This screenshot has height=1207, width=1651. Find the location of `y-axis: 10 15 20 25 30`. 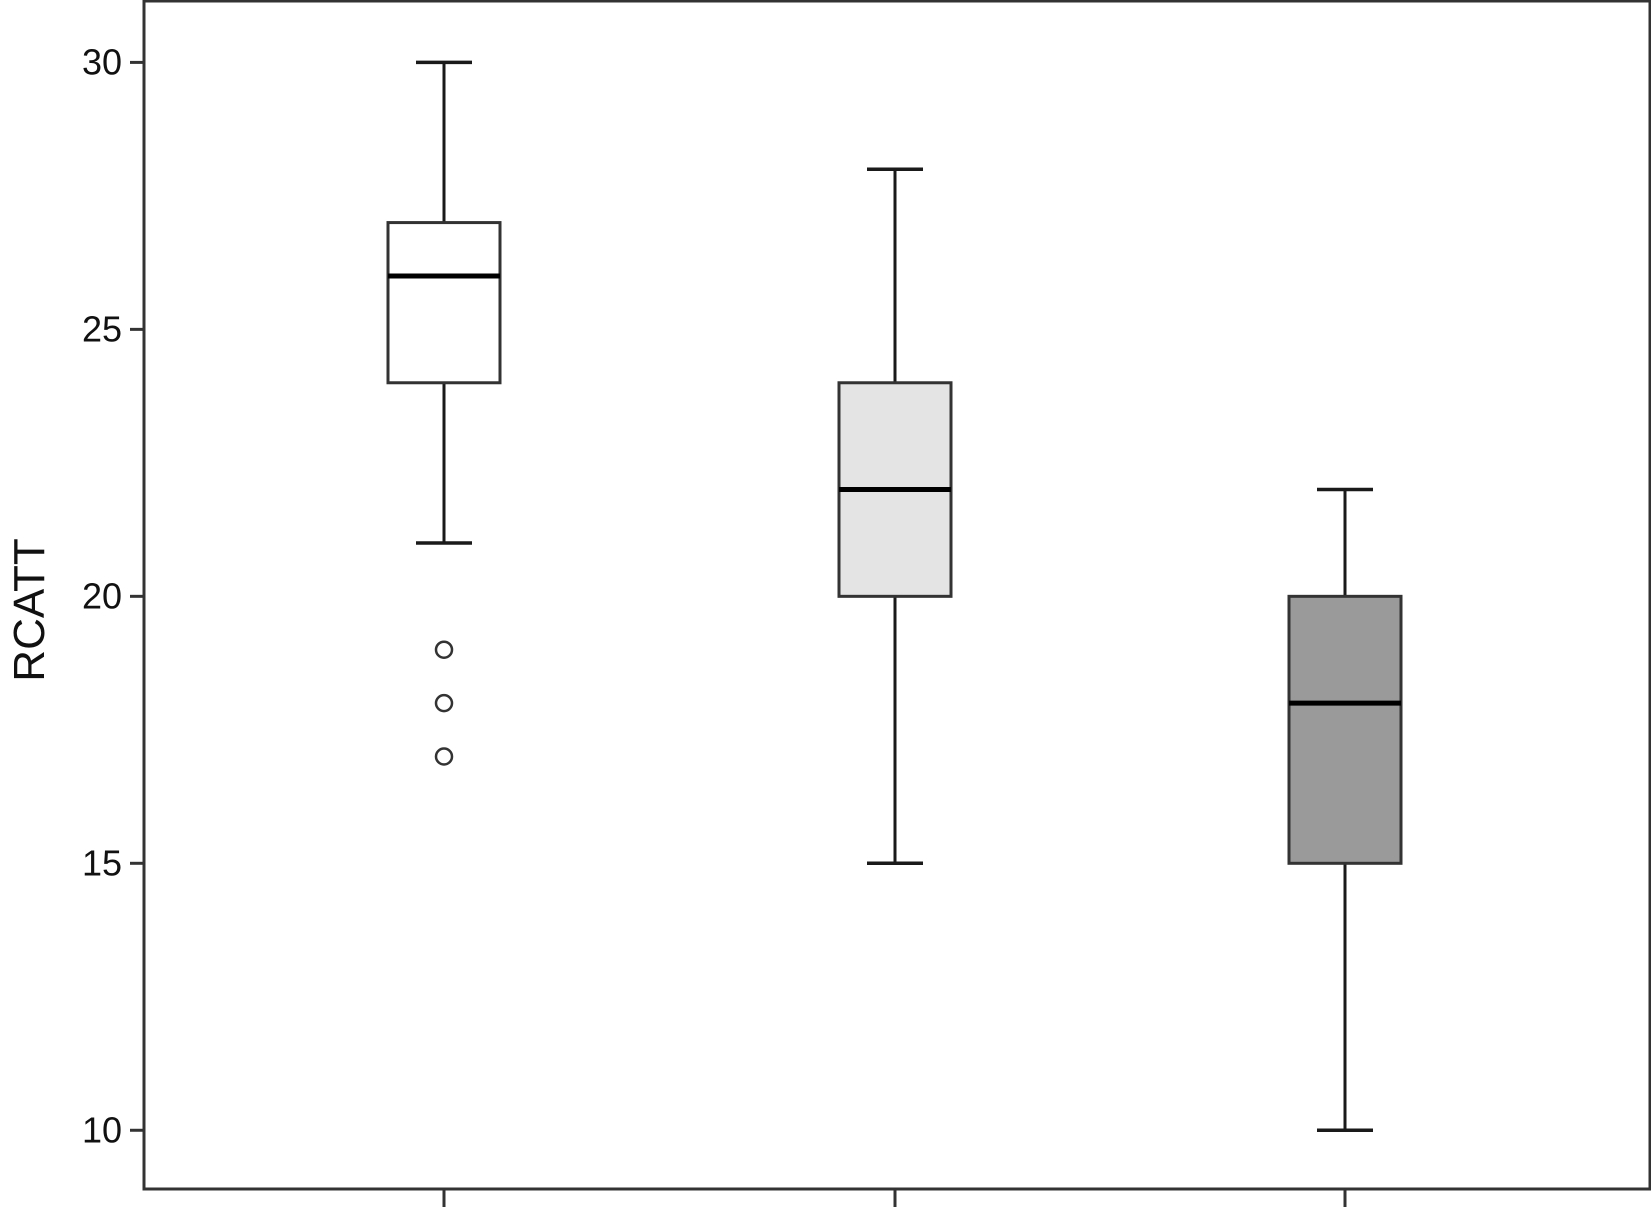

y-axis: 10 15 20 25 30 is located at coordinates (113, 595).